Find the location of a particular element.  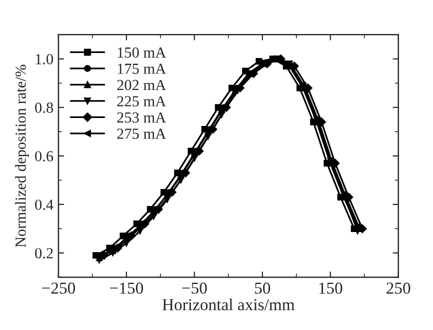

y-tick-label: 0.6 is located at coordinates (44, 156).